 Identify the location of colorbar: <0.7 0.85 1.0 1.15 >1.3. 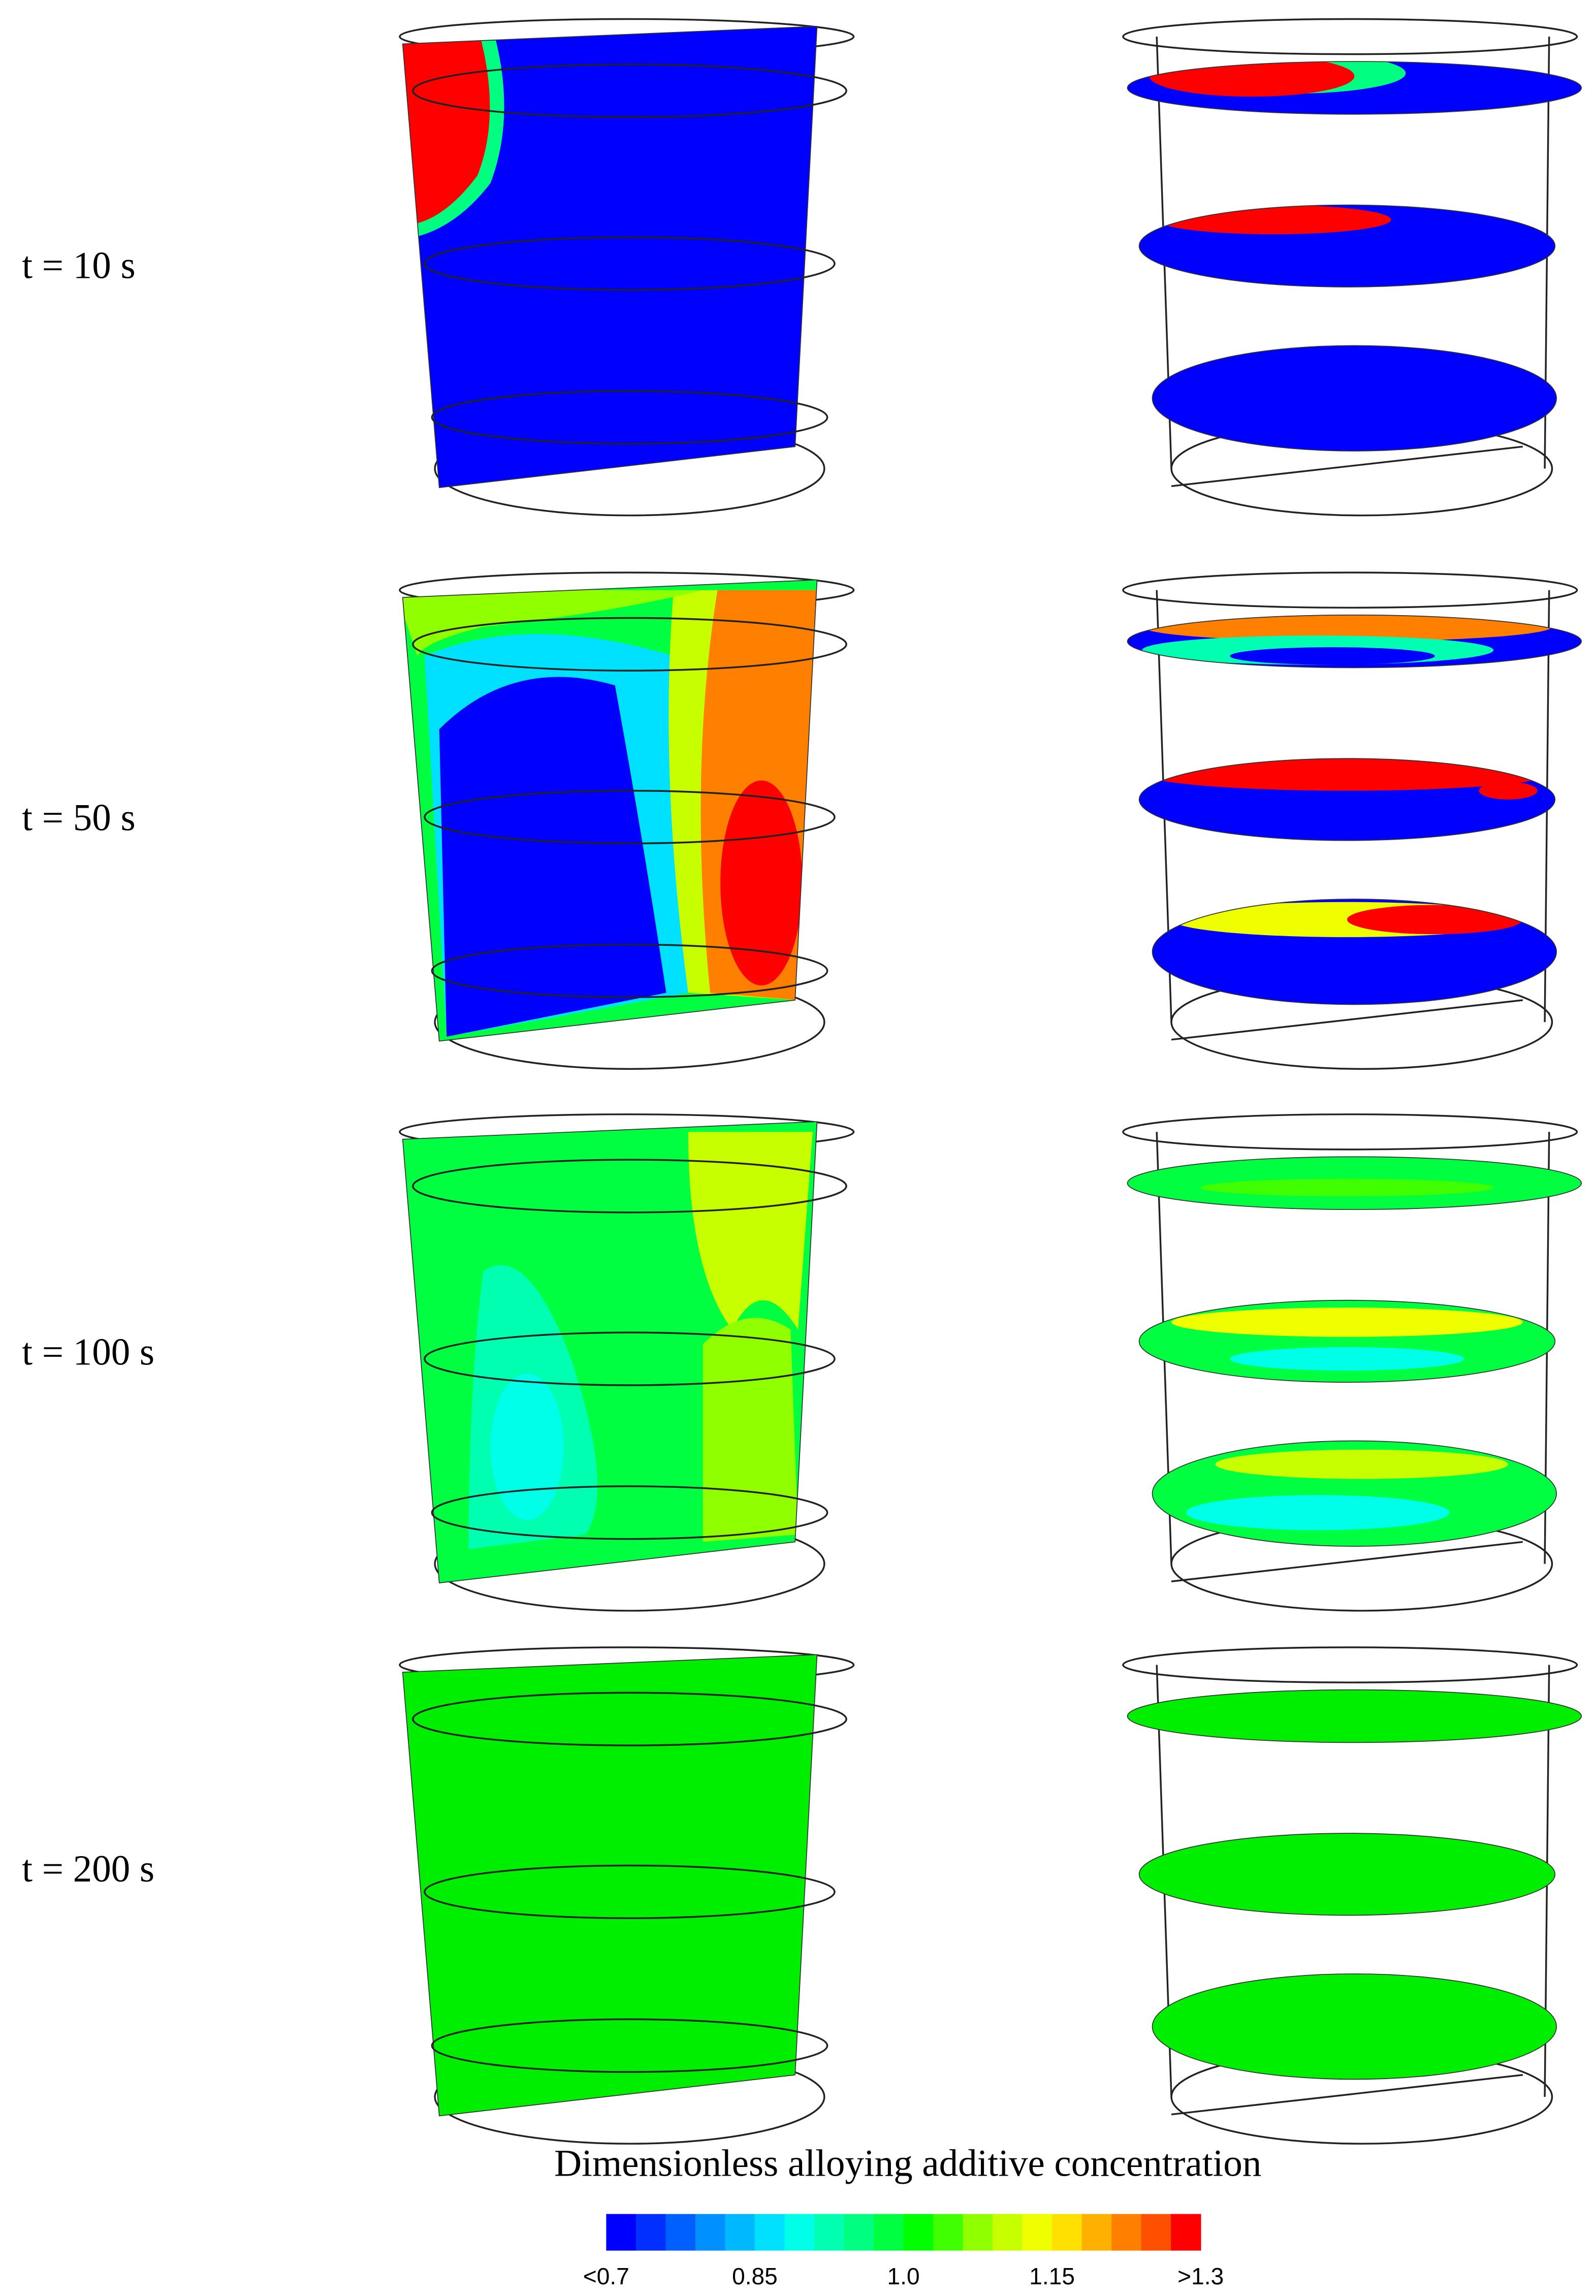
(904, 2251).